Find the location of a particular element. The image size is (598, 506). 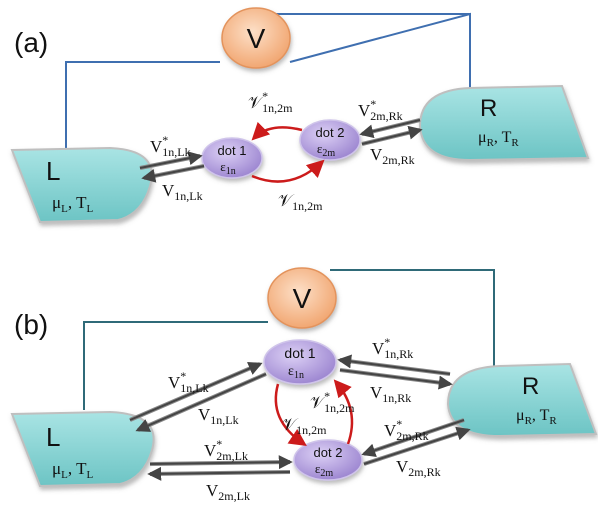

panel-b-dot1-name: dot 1 is located at coordinates (299, 353).